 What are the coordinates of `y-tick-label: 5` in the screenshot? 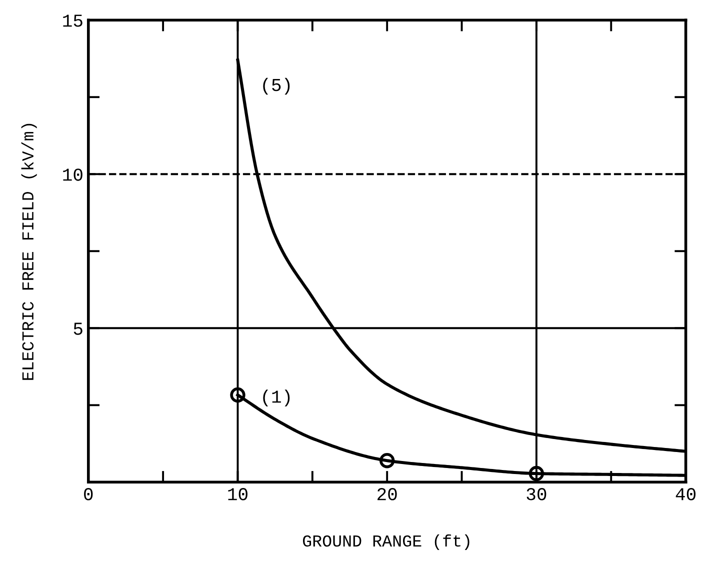 It's located at (78, 328).